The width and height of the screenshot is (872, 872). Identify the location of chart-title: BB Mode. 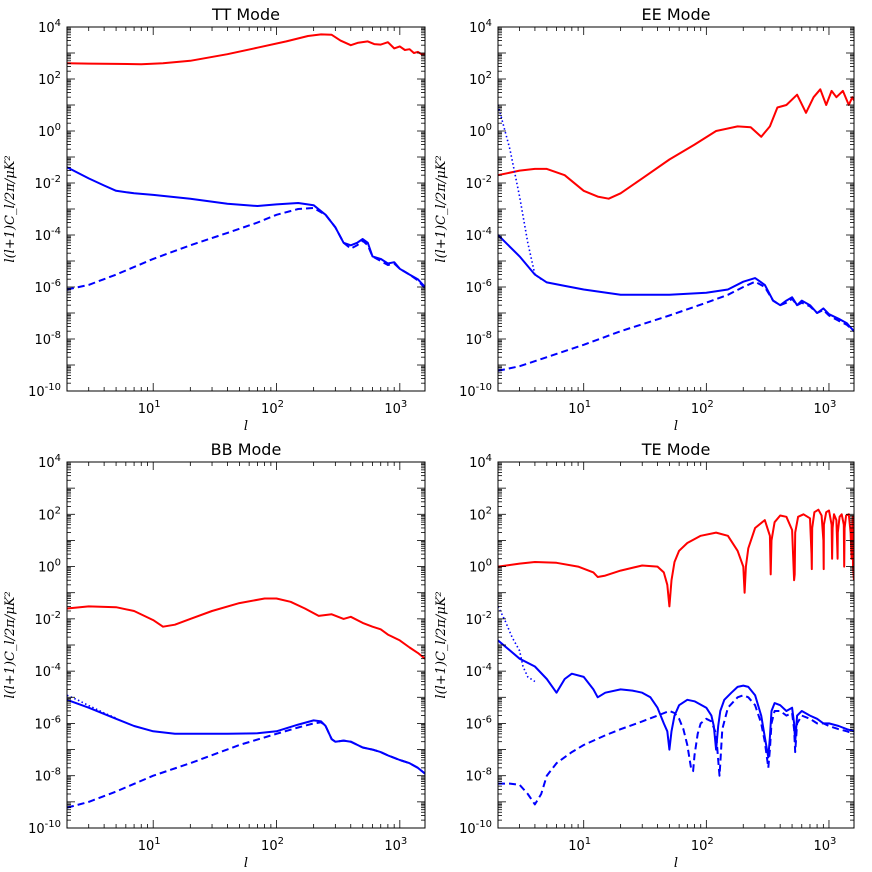
(246, 449).